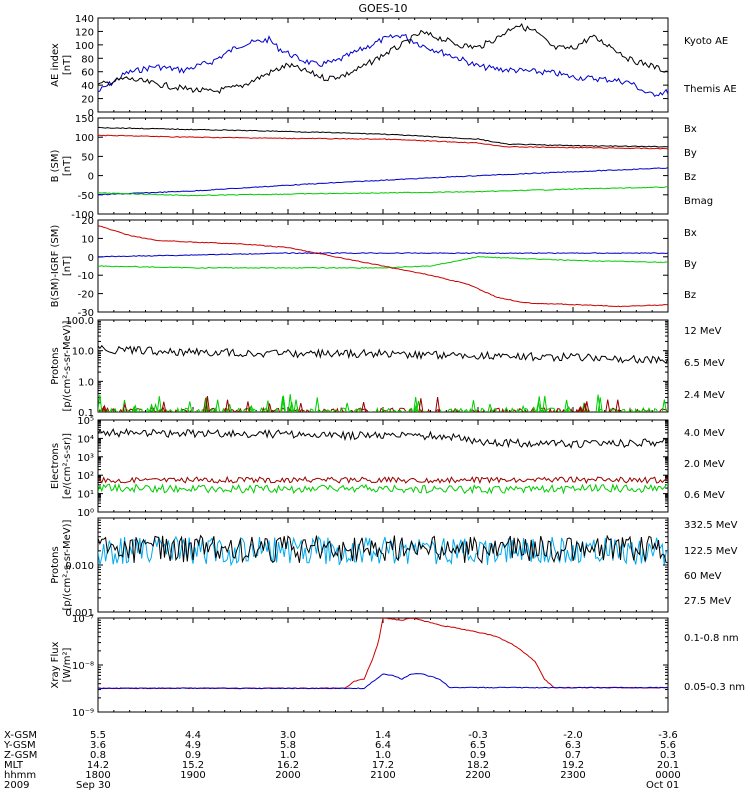  What do you see at coordinates (573, 735) in the screenshot?
I see `footer-value: -2.0` at bounding box center [573, 735].